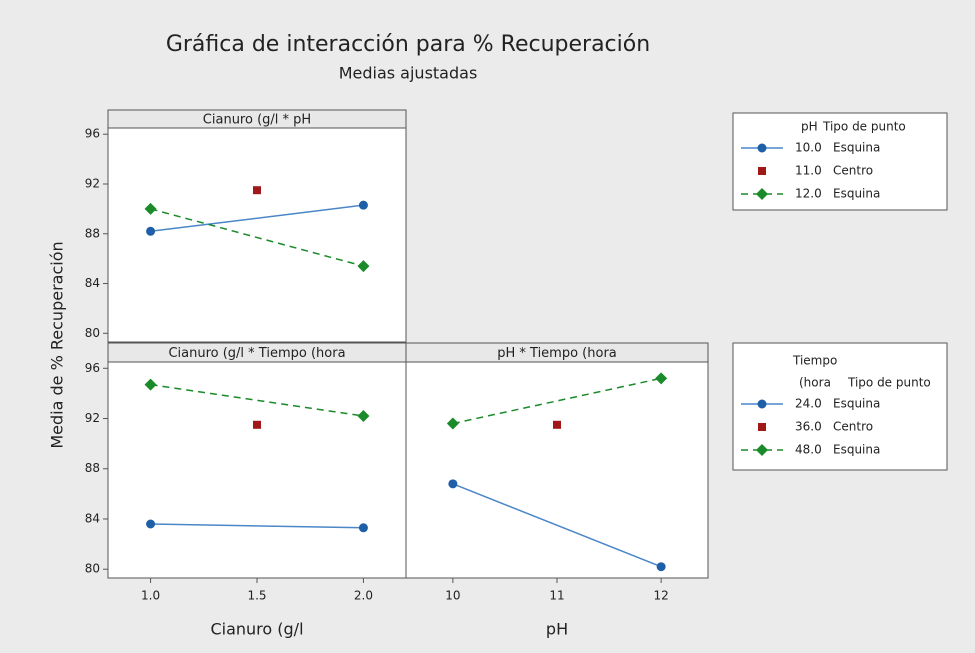  I want to click on panel-title: pH * Tiempo (hora, so click(557, 353).